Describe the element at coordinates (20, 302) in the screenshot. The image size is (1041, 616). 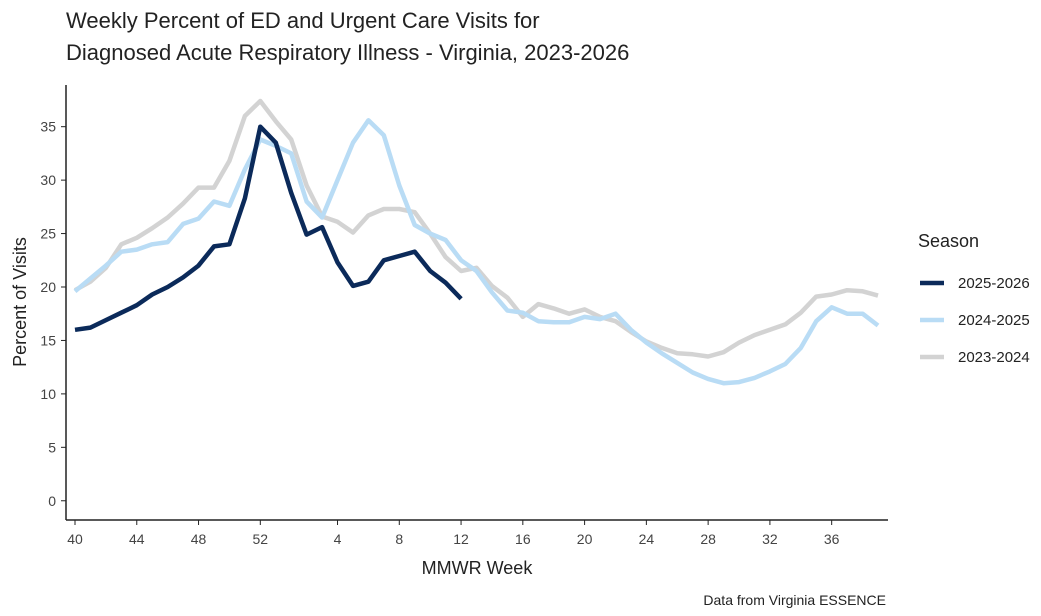
I see `y-axis-label: Percent of Visits` at that location.